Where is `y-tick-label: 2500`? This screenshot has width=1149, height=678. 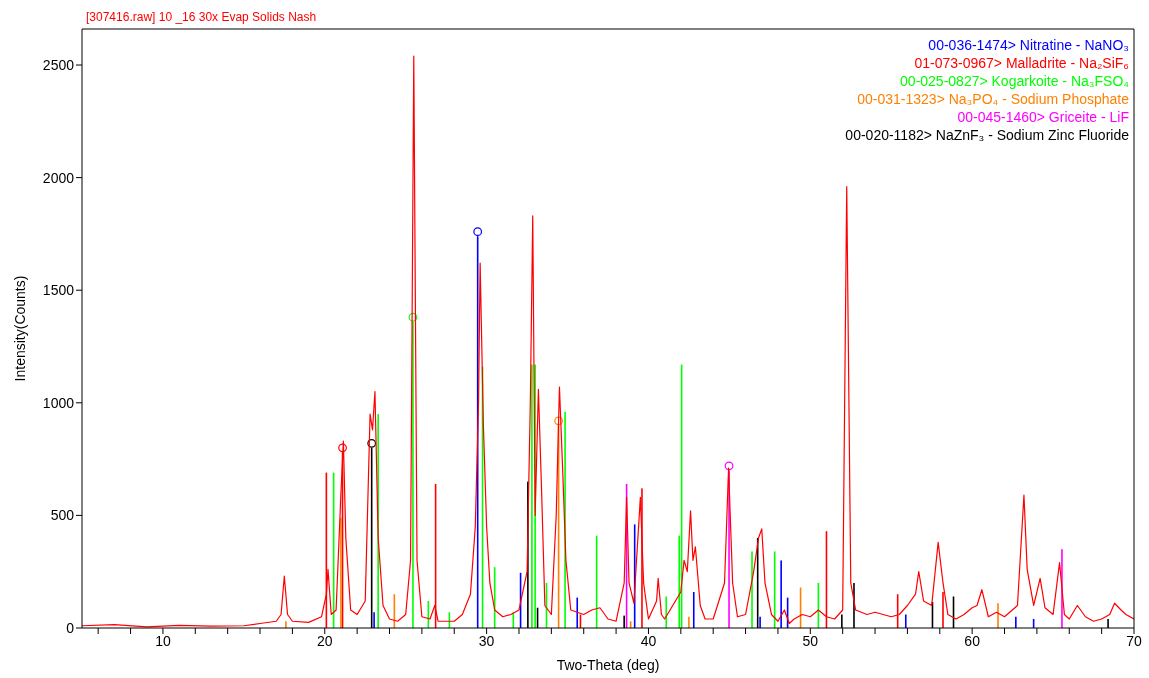 y-tick-label: 2500 is located at coordinates (58, 65).